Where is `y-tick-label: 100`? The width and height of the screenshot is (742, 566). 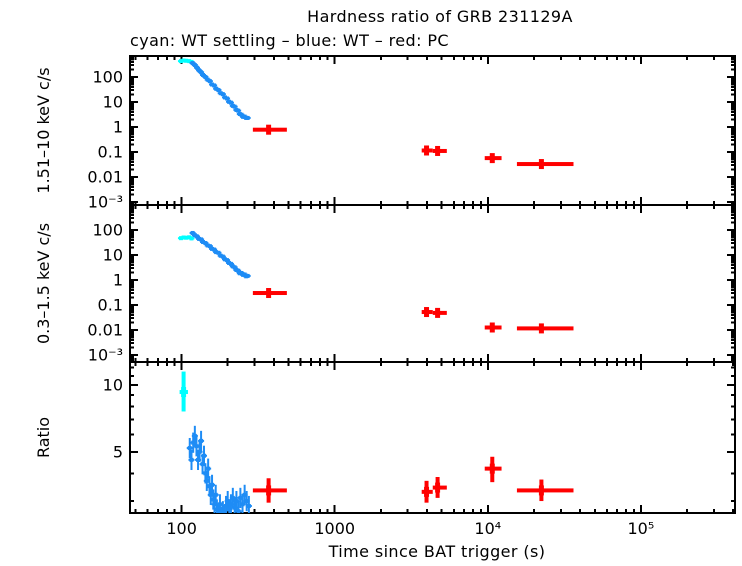
y-tick-label: 100 is located at coordinates (107, 76).